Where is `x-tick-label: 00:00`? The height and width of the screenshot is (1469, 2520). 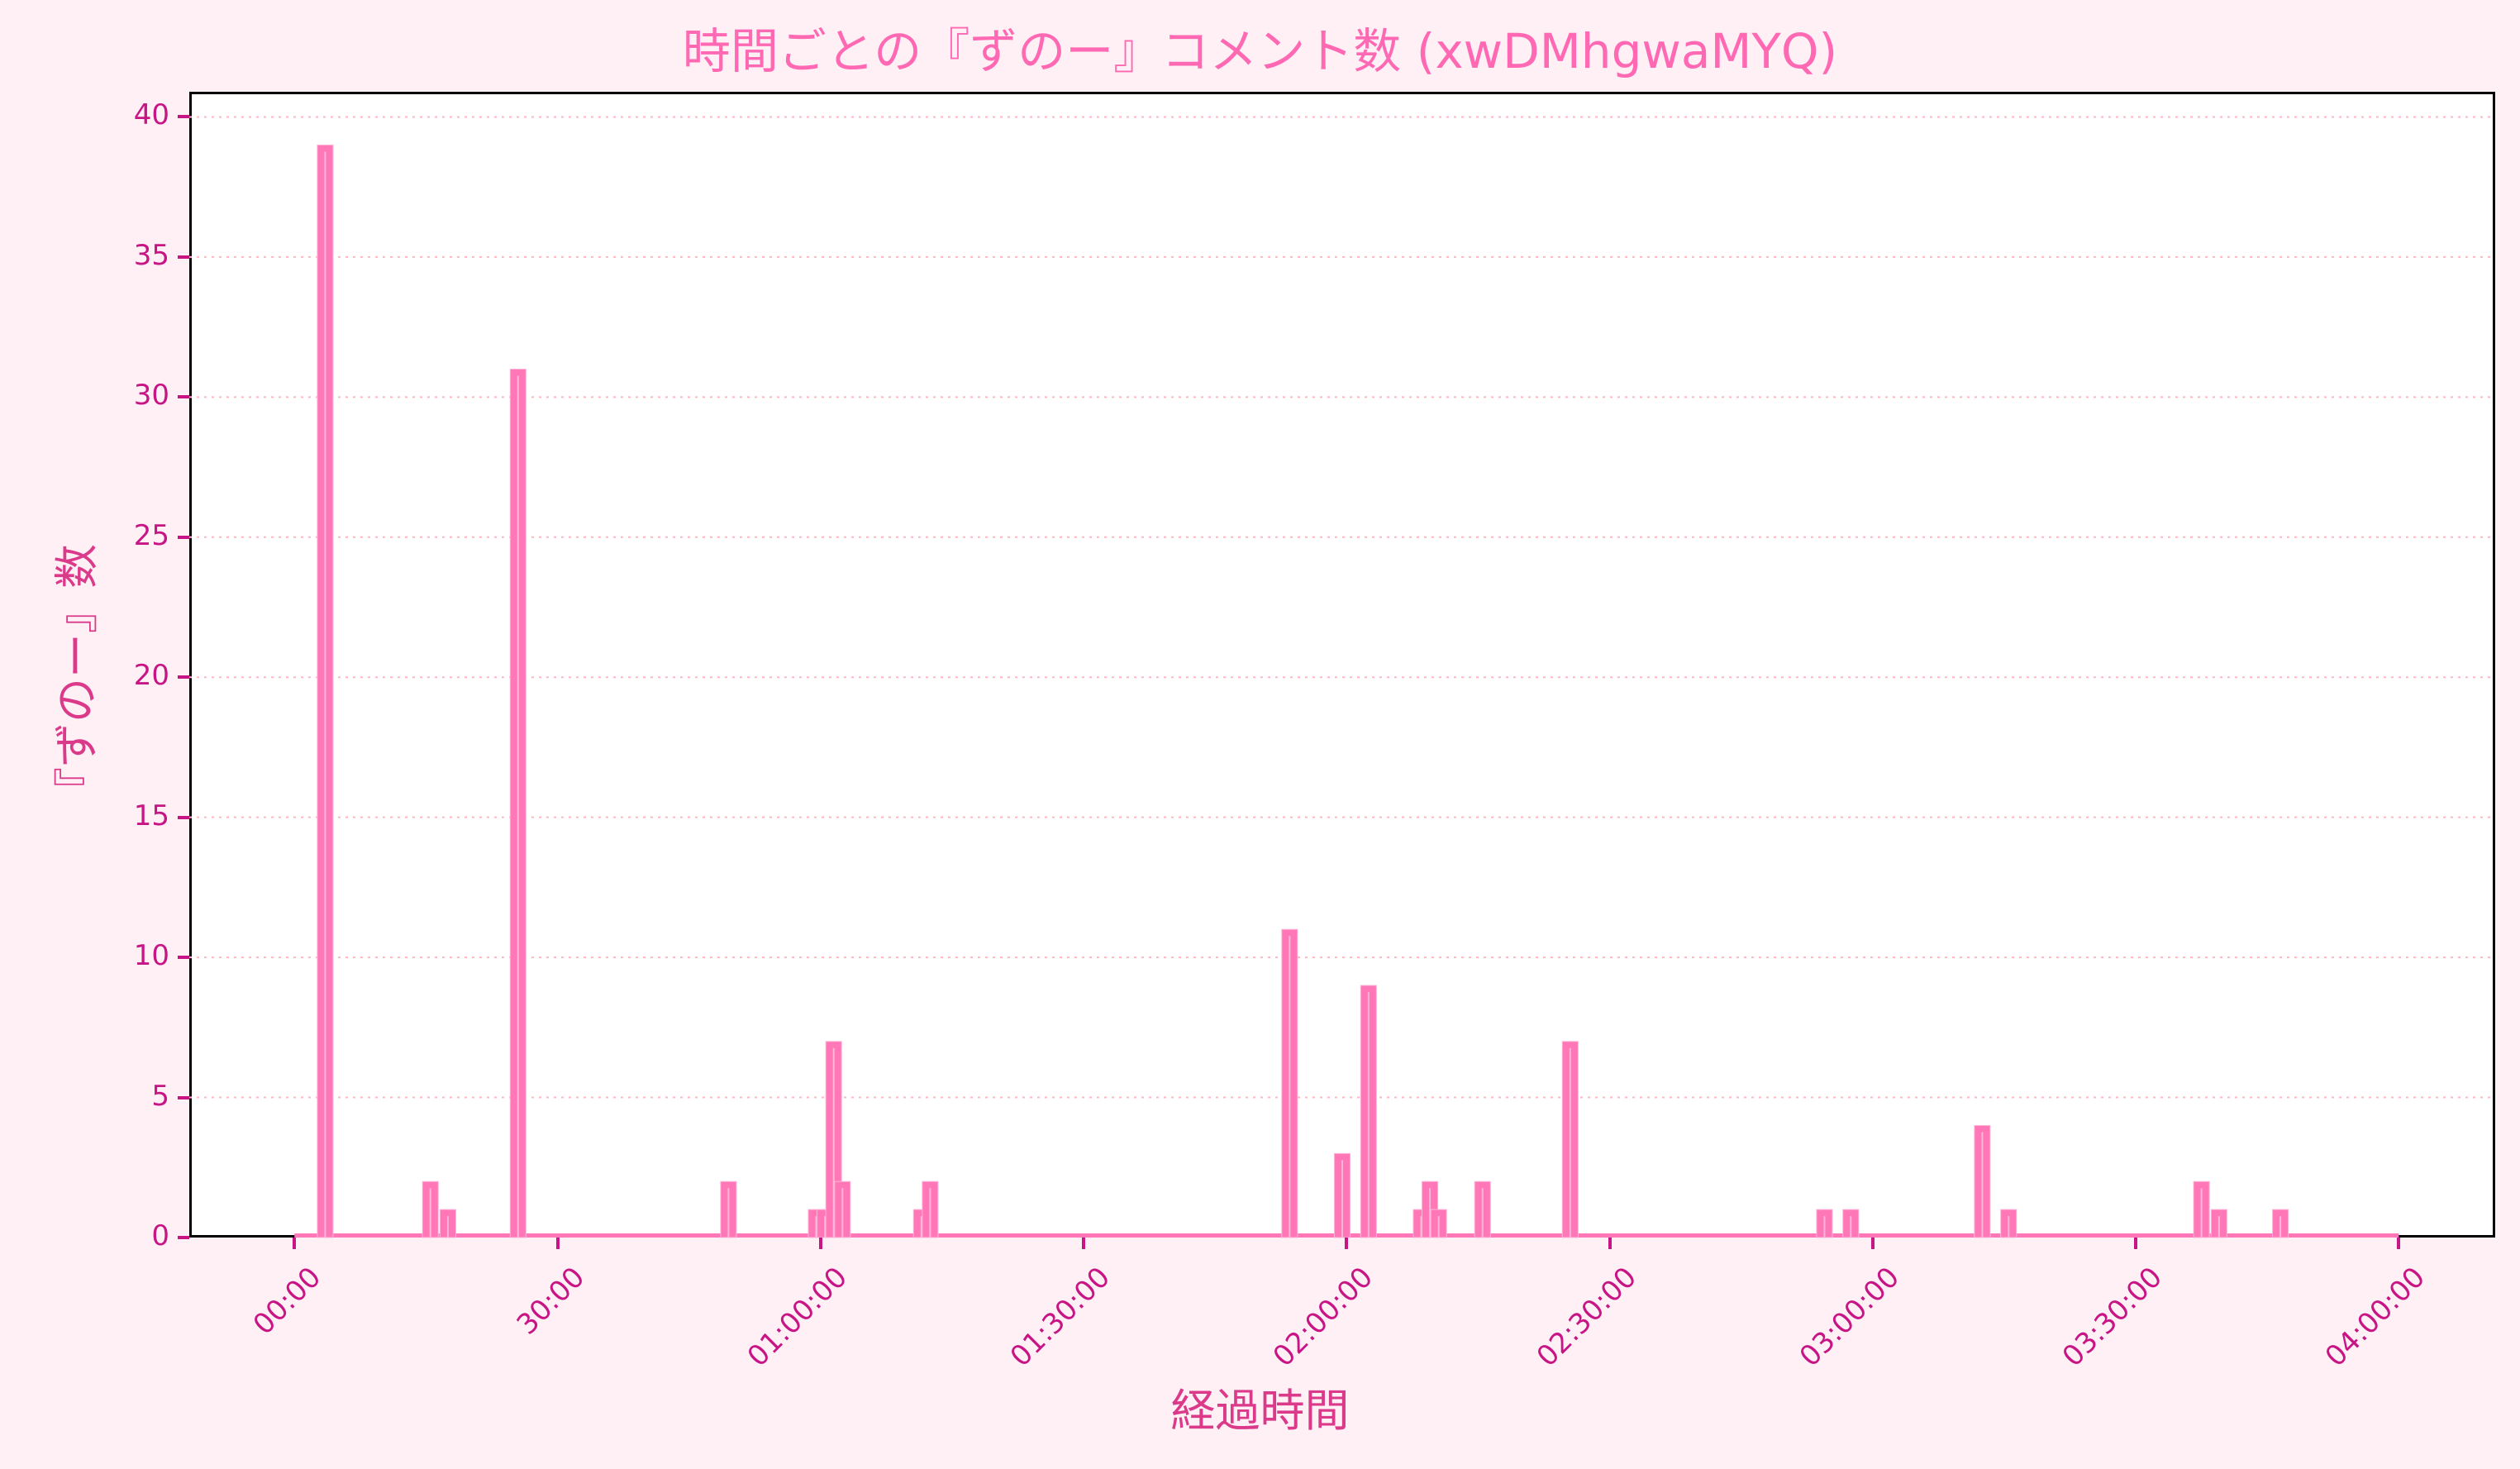 x-tick-label: 00:00 is located at coordinates (287, 1301).